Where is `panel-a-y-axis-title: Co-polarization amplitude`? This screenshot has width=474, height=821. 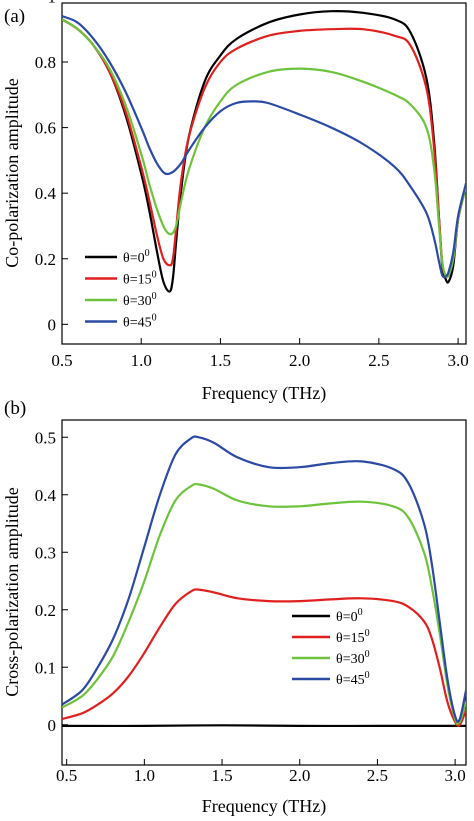
panel-a-y-axis-title: Co-polarization amplitude is located at coordinates (12, 172).